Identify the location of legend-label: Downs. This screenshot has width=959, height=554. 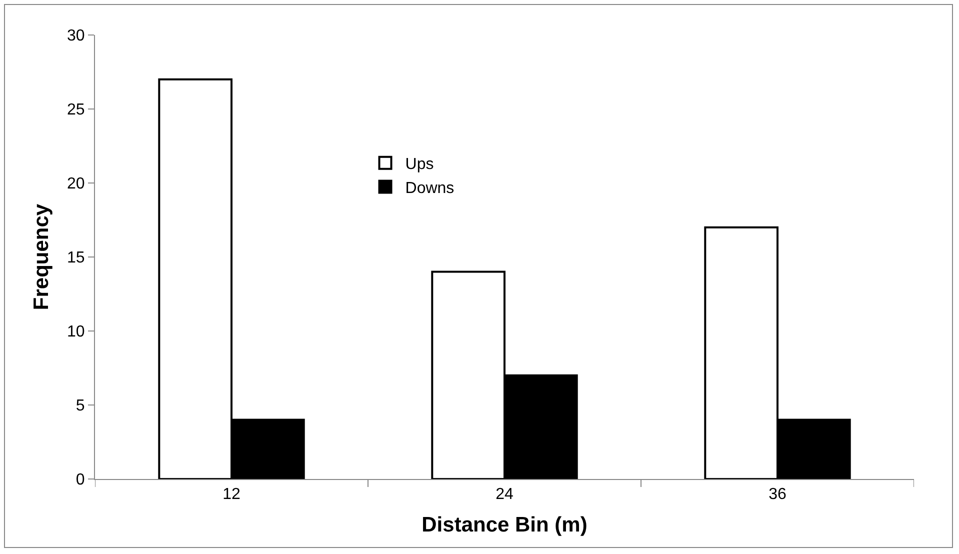
(429, 188).